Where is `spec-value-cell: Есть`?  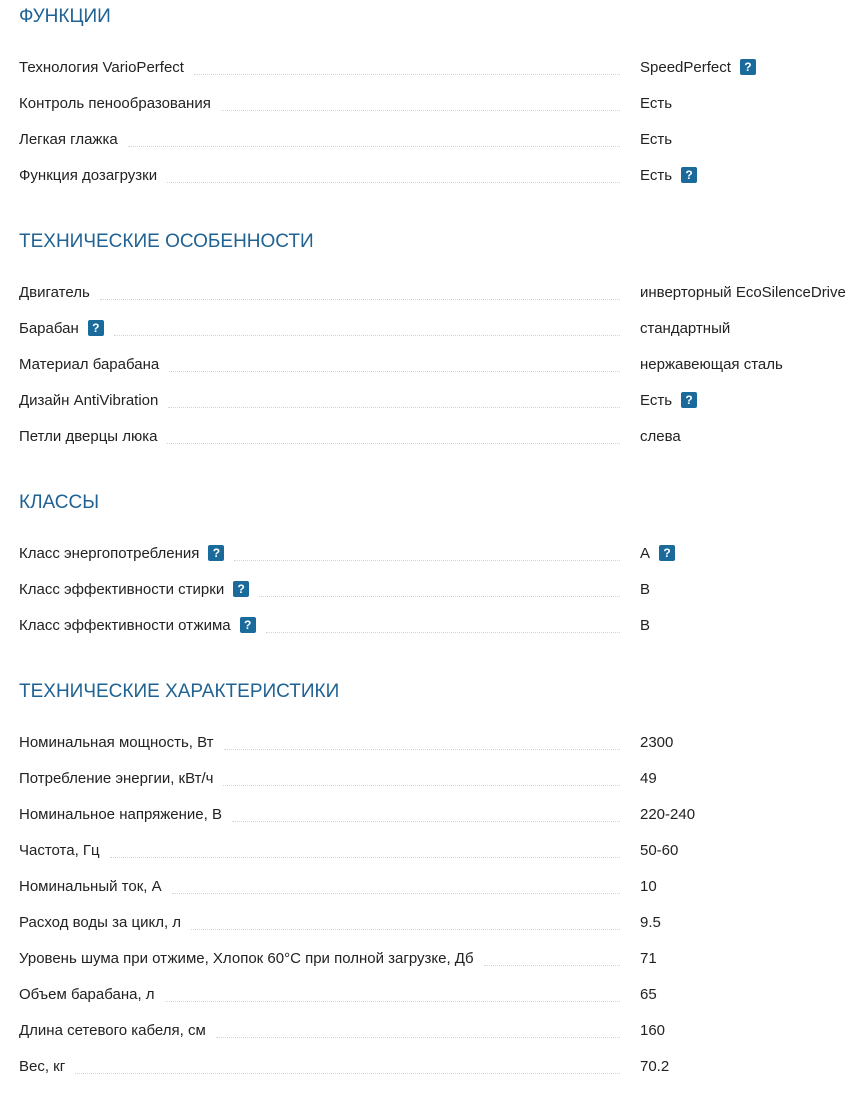 spec-value-cell: Есть is located at coordinates (656, 103).